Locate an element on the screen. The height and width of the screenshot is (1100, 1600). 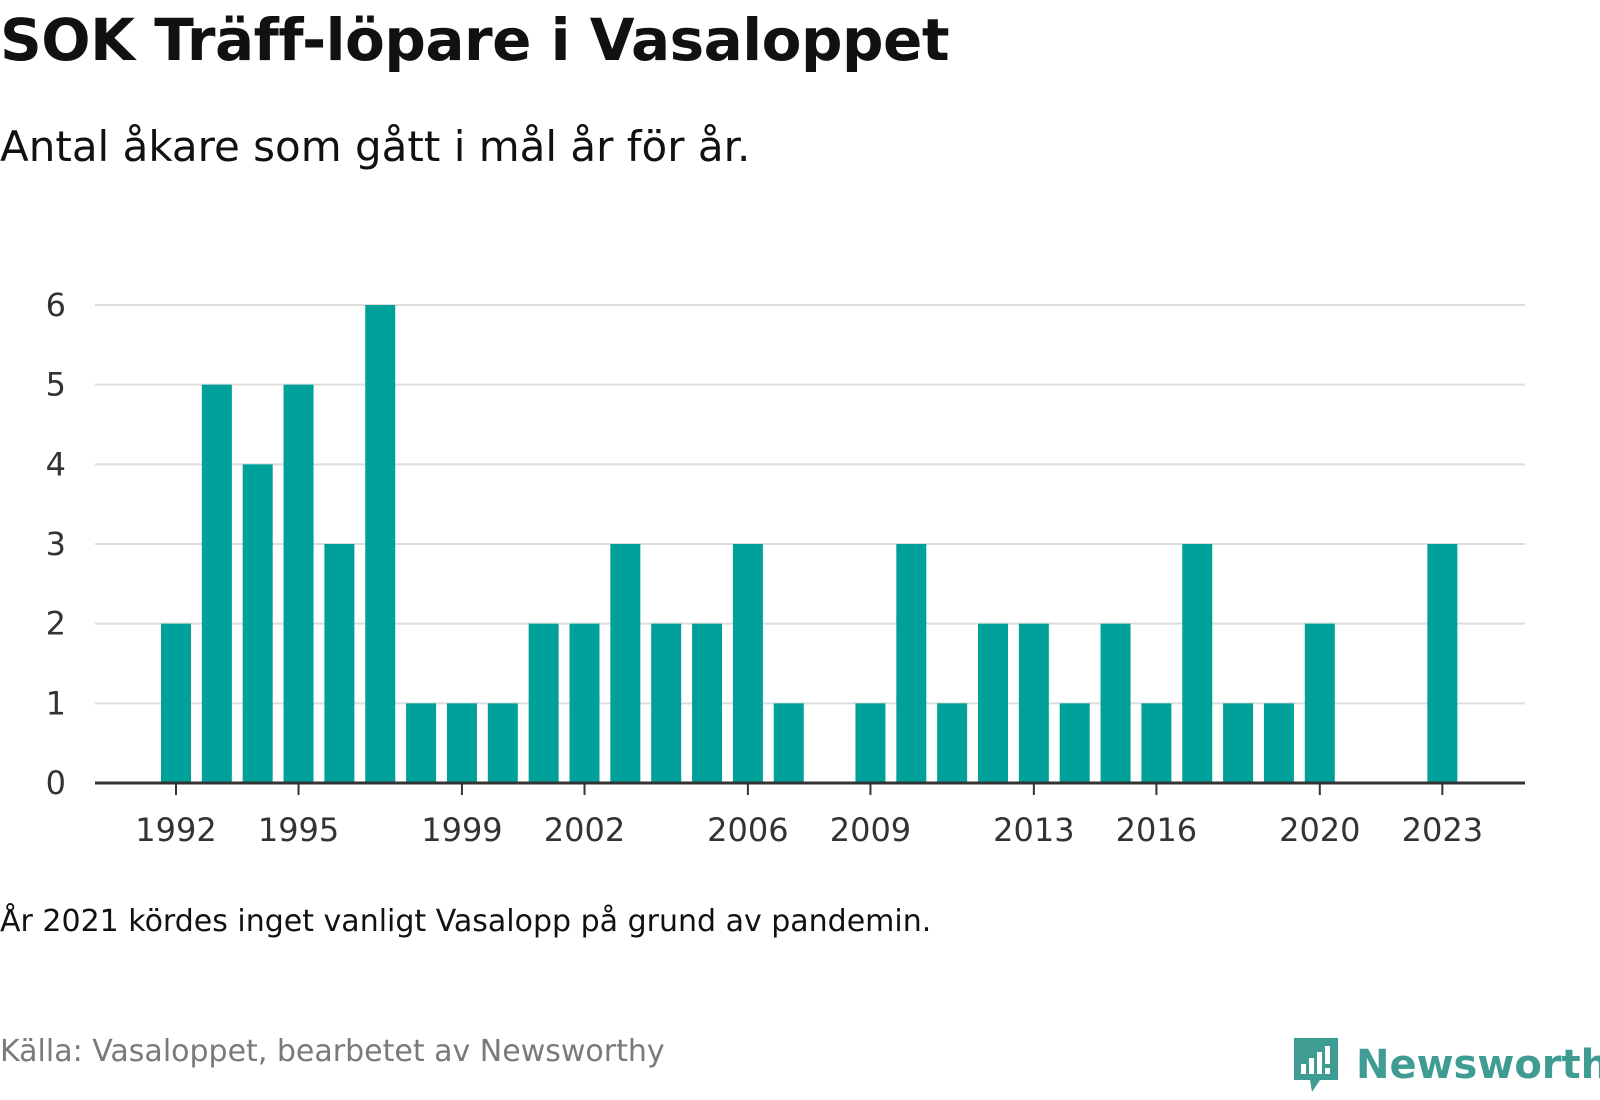
bar-2006 is located at coordinates (747, 663).